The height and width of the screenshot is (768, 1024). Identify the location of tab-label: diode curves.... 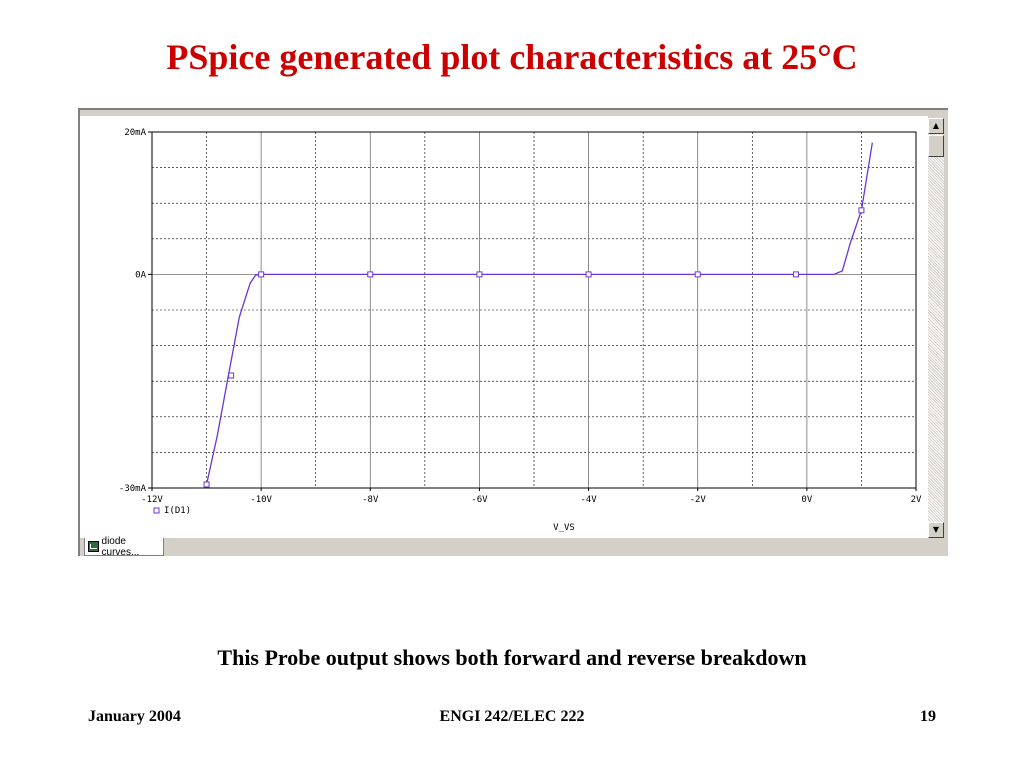
(120, 546).